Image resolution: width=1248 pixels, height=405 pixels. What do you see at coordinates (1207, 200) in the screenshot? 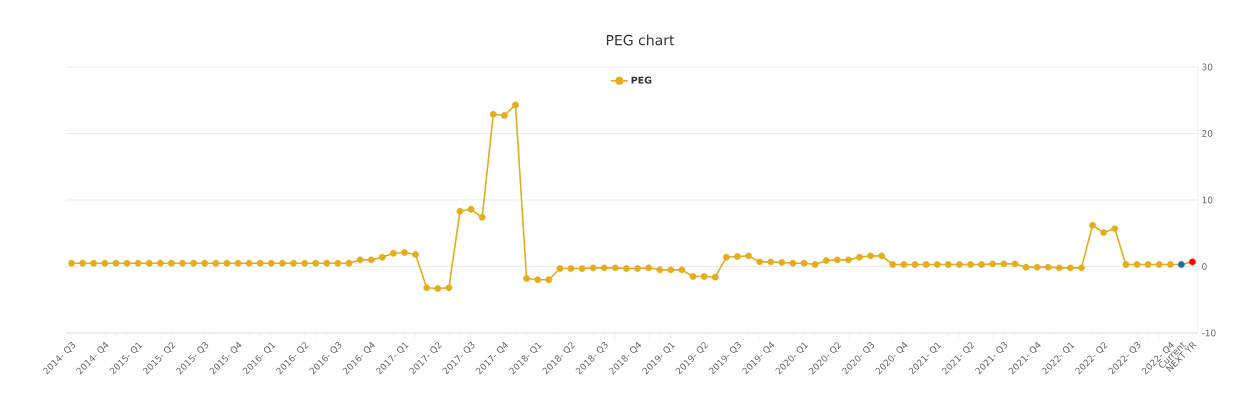
I see `y-tick-label: 10` at bounding box center [1207, 200].